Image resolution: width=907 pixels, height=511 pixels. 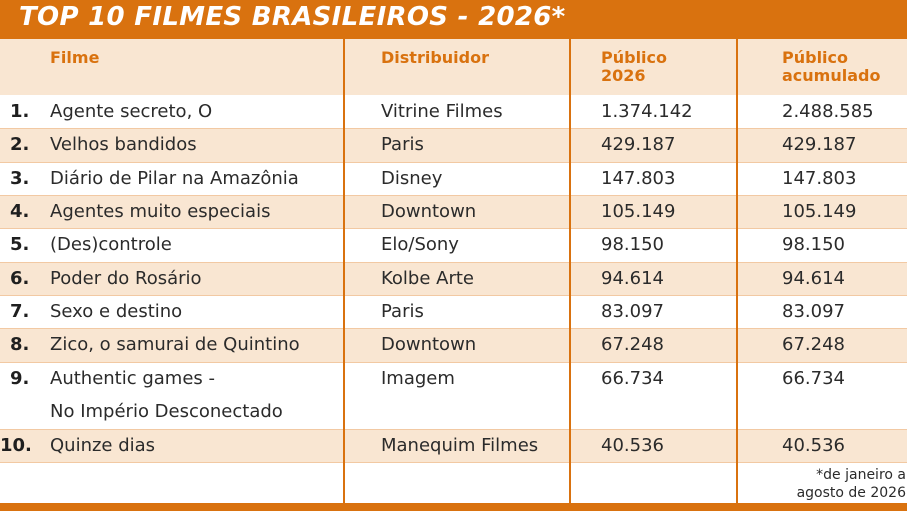 What do you see at coordinates (813, 378) in the screenshot?
I see `table-row-acumulado: 66.734` at bounding box center [813, 378].